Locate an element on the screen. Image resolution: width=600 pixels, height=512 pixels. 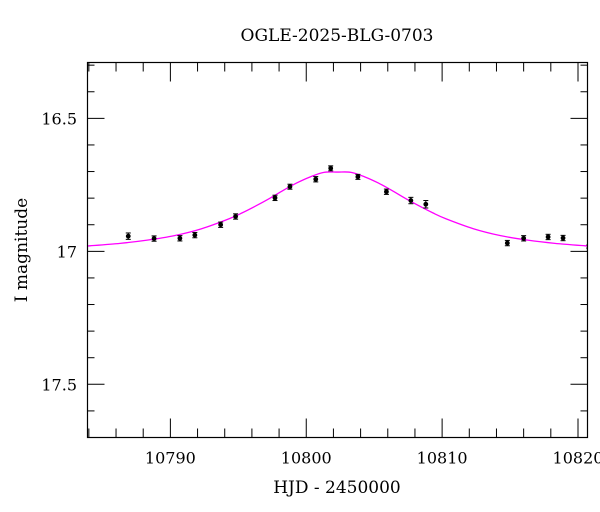
model-curve-group is located at coordinates (337, 209).